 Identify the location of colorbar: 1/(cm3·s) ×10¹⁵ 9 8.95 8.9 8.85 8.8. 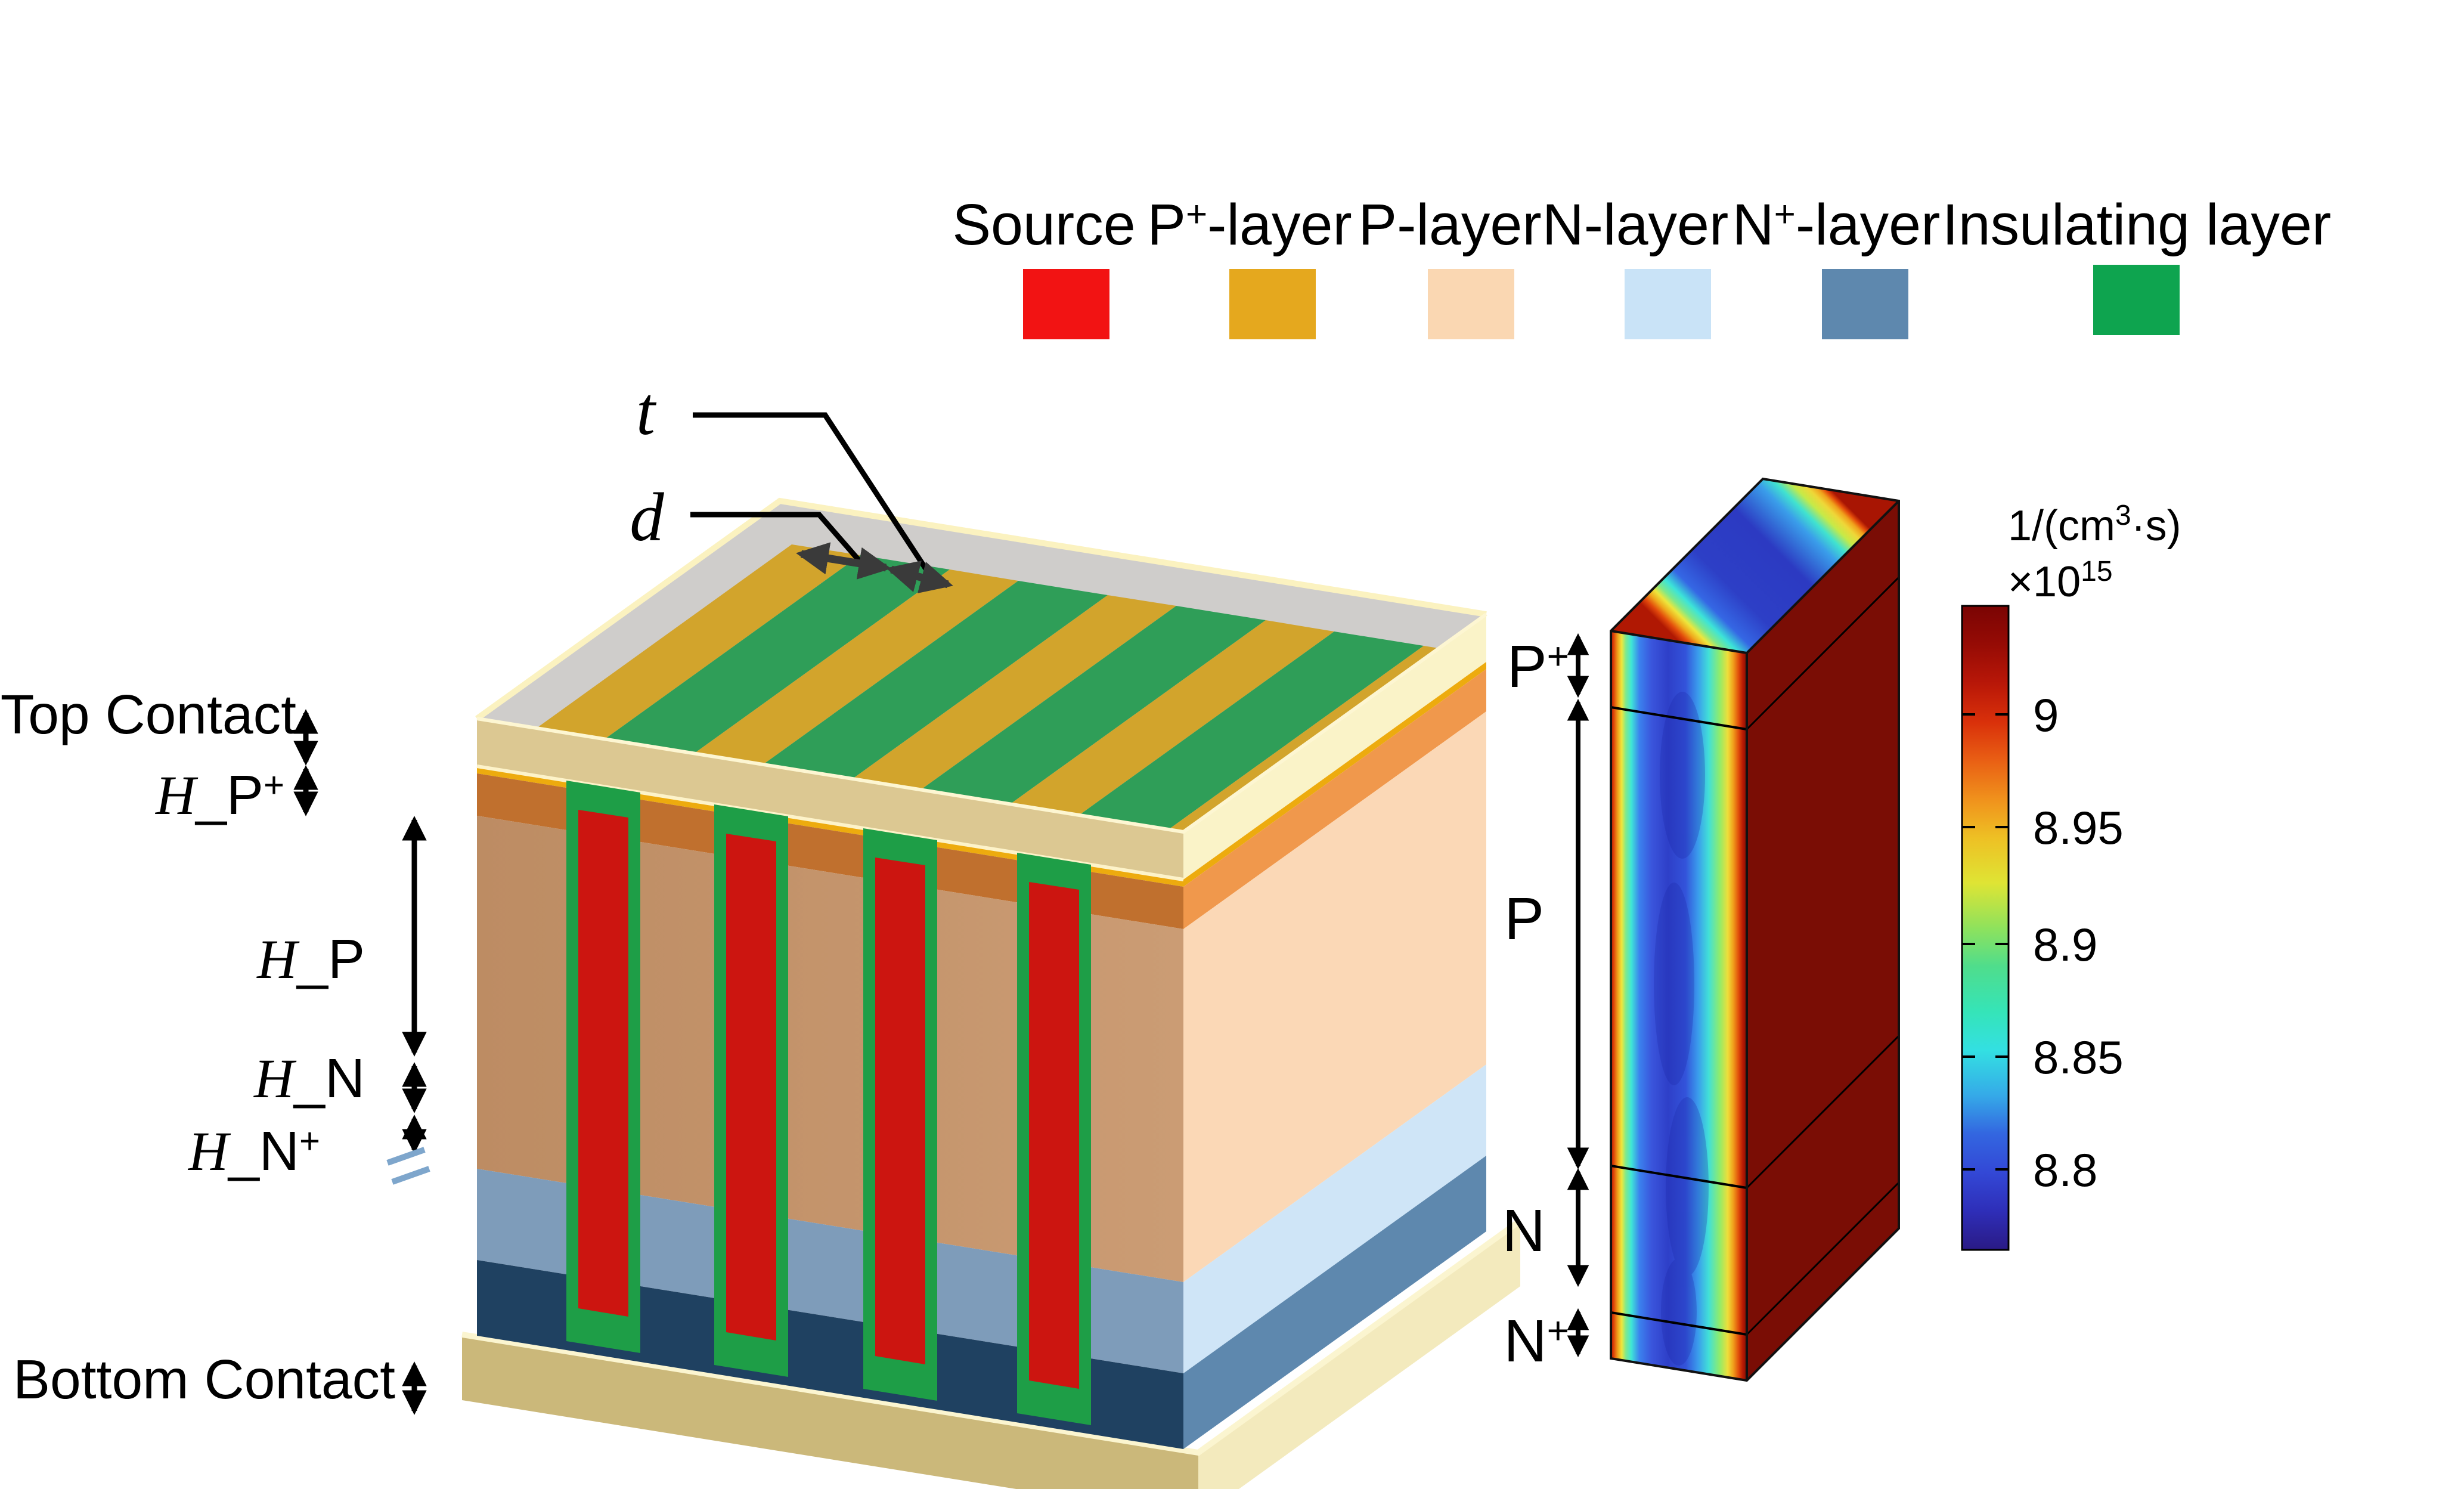
(2071, 875).